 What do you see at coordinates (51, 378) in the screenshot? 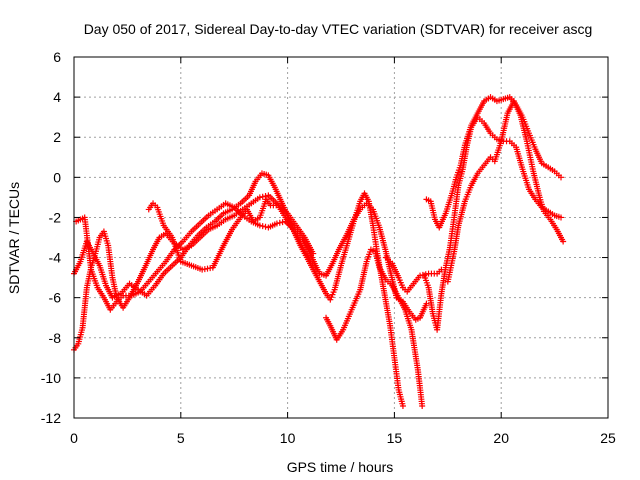
I see `y-tick-label: -10` at bounding box center [51, 378].